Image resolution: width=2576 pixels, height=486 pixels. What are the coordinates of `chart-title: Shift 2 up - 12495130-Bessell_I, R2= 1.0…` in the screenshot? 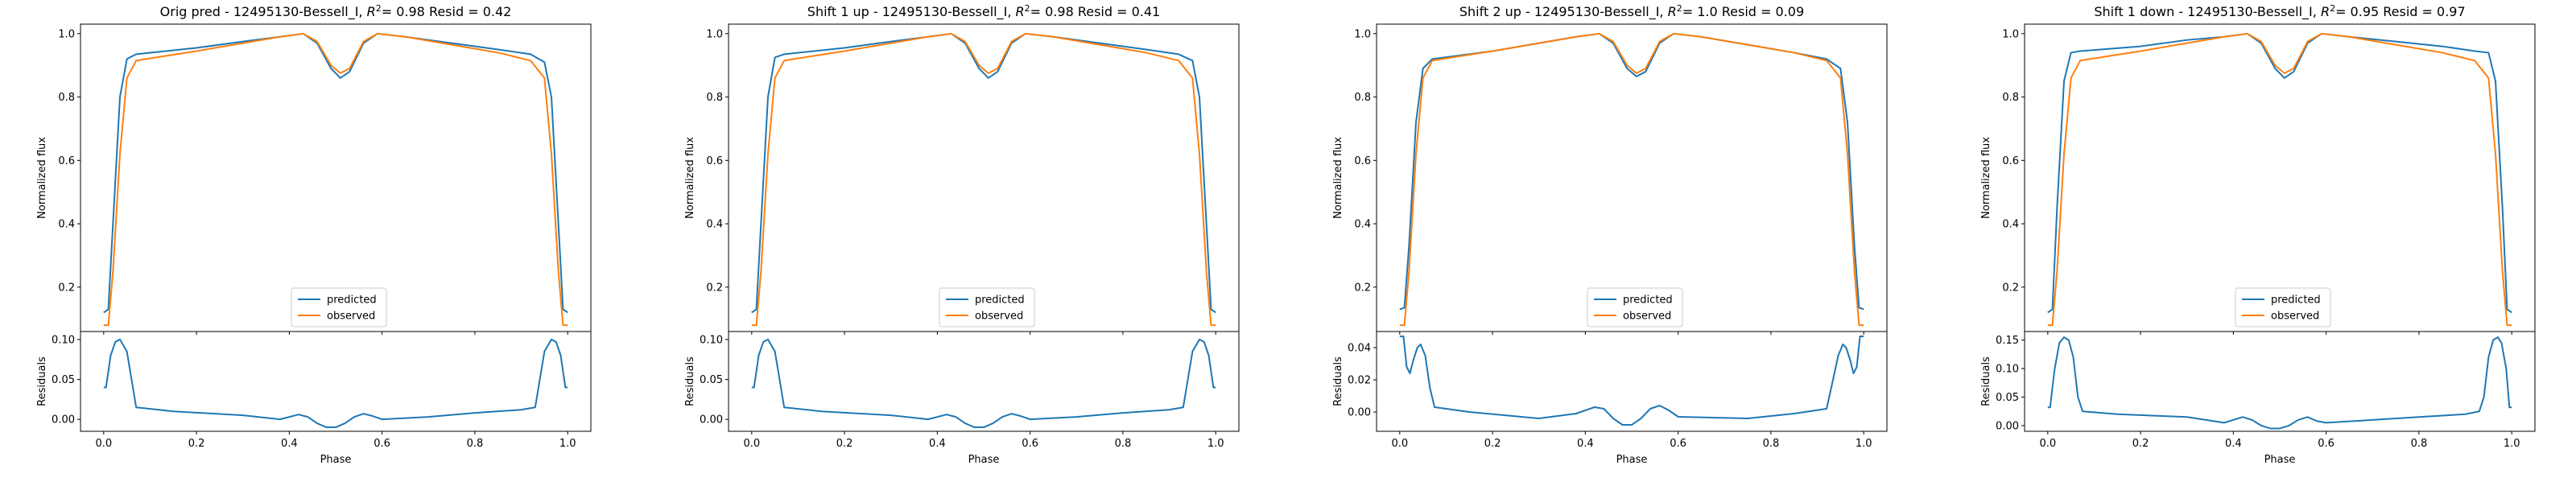 It's located at (1631, 11).